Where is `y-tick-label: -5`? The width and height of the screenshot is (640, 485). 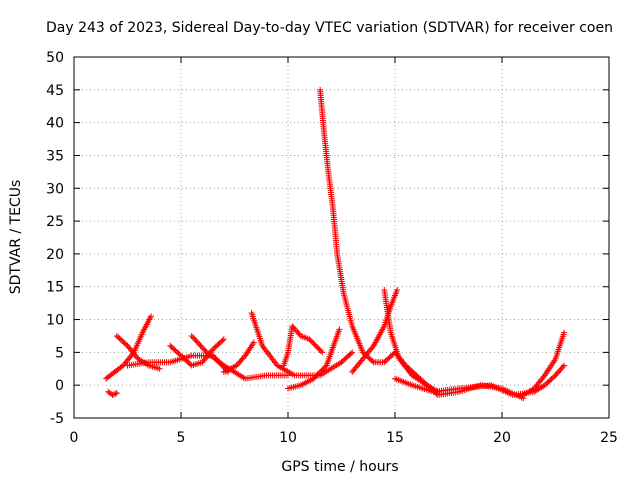 y-tick-label: -5 is located at coordinates (57, 419).